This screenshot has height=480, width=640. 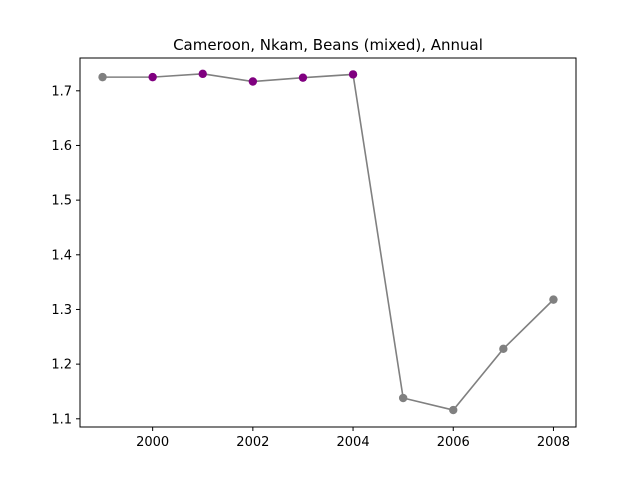 I want to click on data-point-1999, so click(x=102, y=77).